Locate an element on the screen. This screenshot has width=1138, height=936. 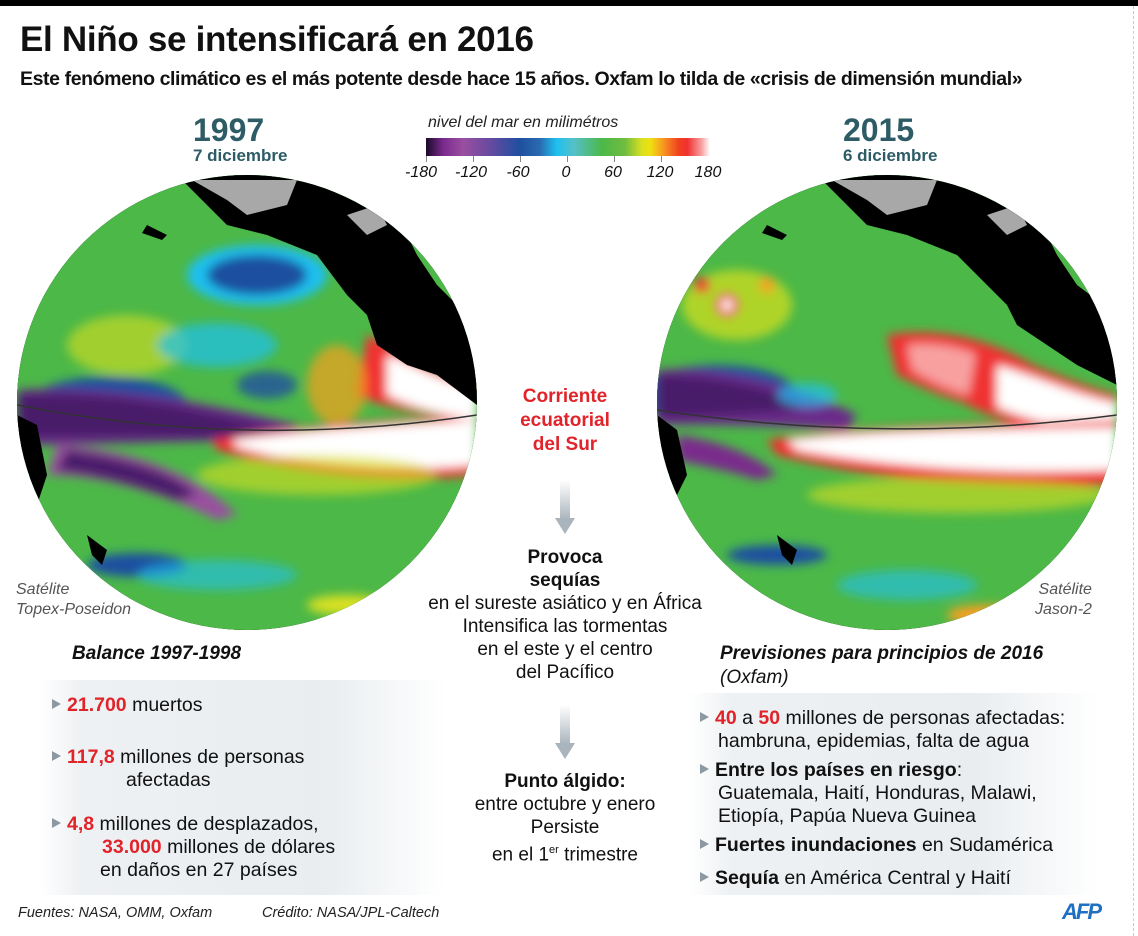
effect-text: en el este y el centro is located at coordinates (565, 649).